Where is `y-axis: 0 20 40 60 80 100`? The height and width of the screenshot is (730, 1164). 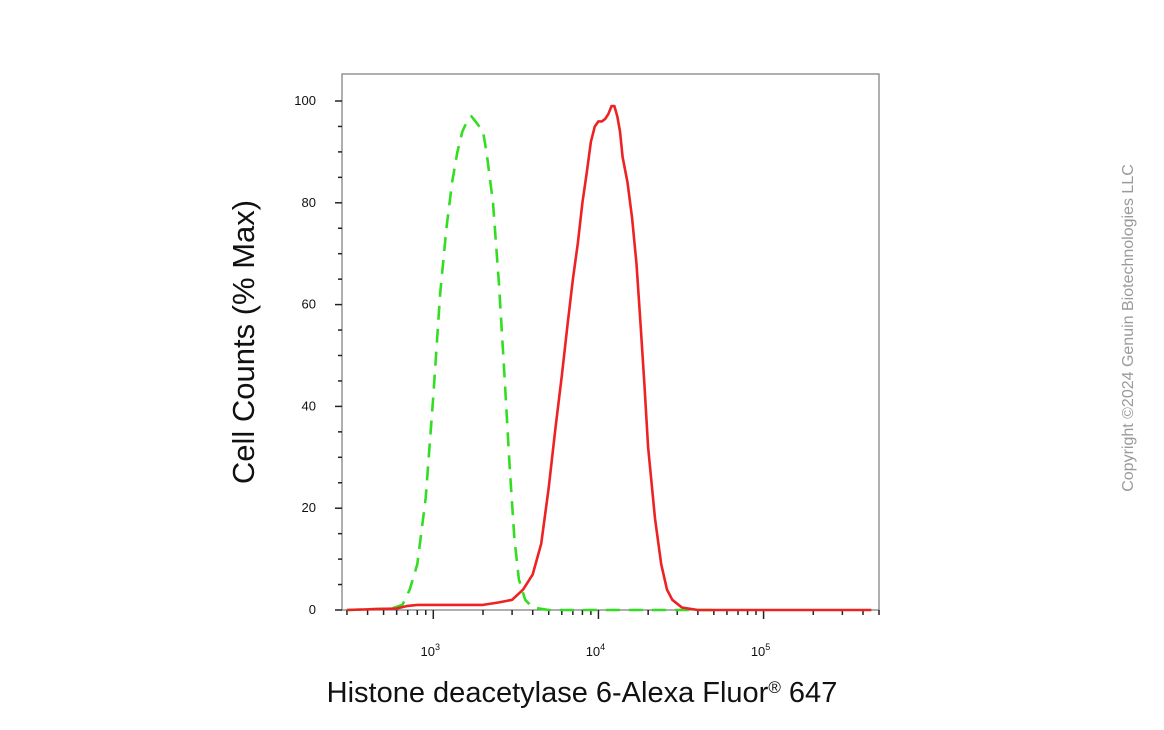 y-axis: 0 20 40 60 80 100 is located at coordinates (318, 355).